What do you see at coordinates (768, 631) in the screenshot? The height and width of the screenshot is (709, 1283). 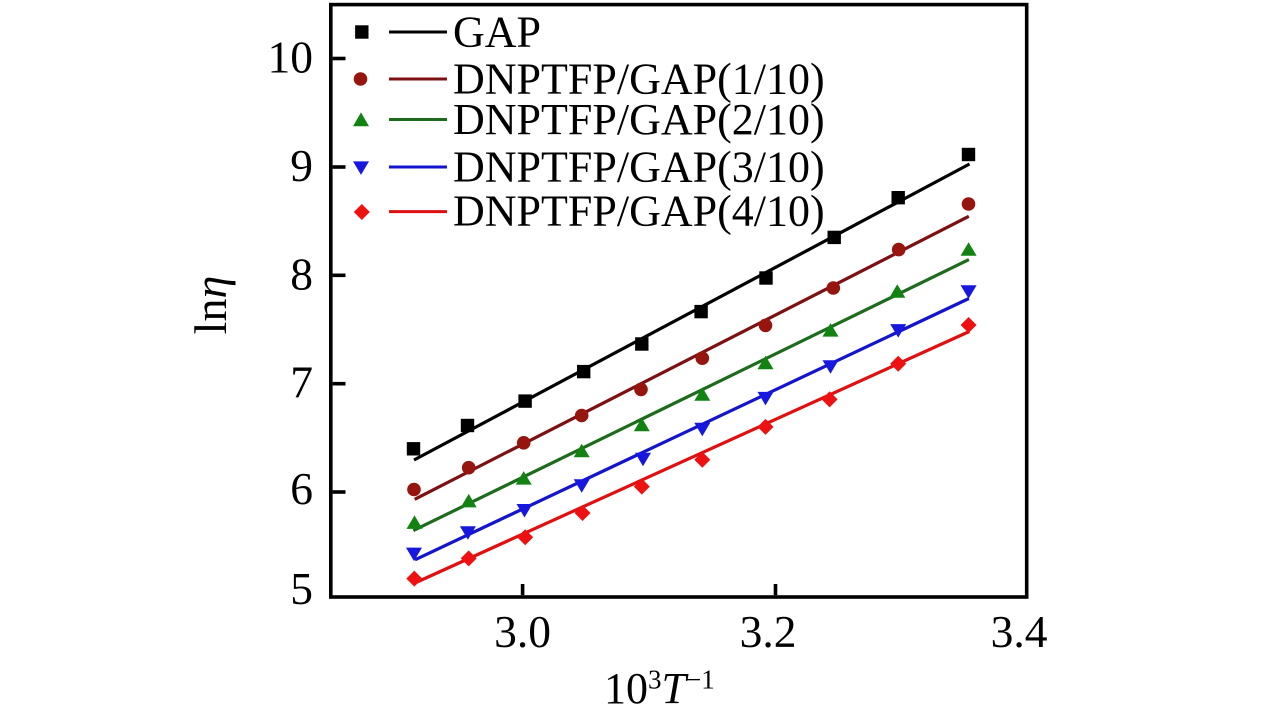 I see `svg-text: 3.2` at bounding box center [768, 631].